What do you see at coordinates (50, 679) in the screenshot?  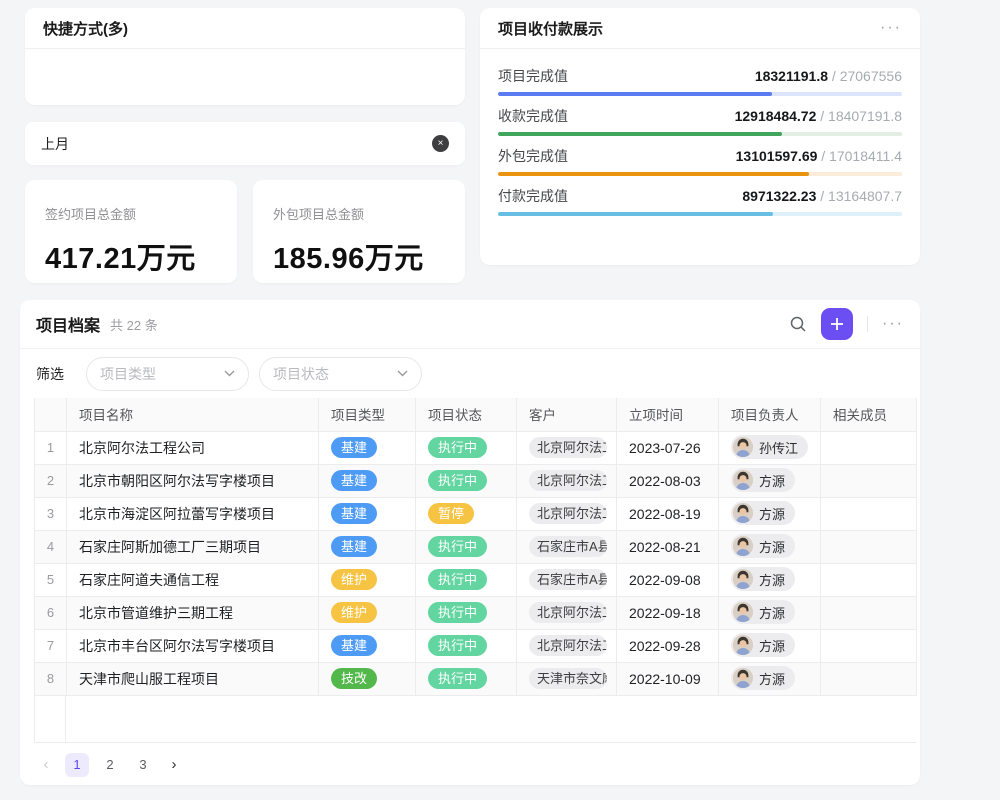 I see `row-number: 8` at bounding box center [50, 679].